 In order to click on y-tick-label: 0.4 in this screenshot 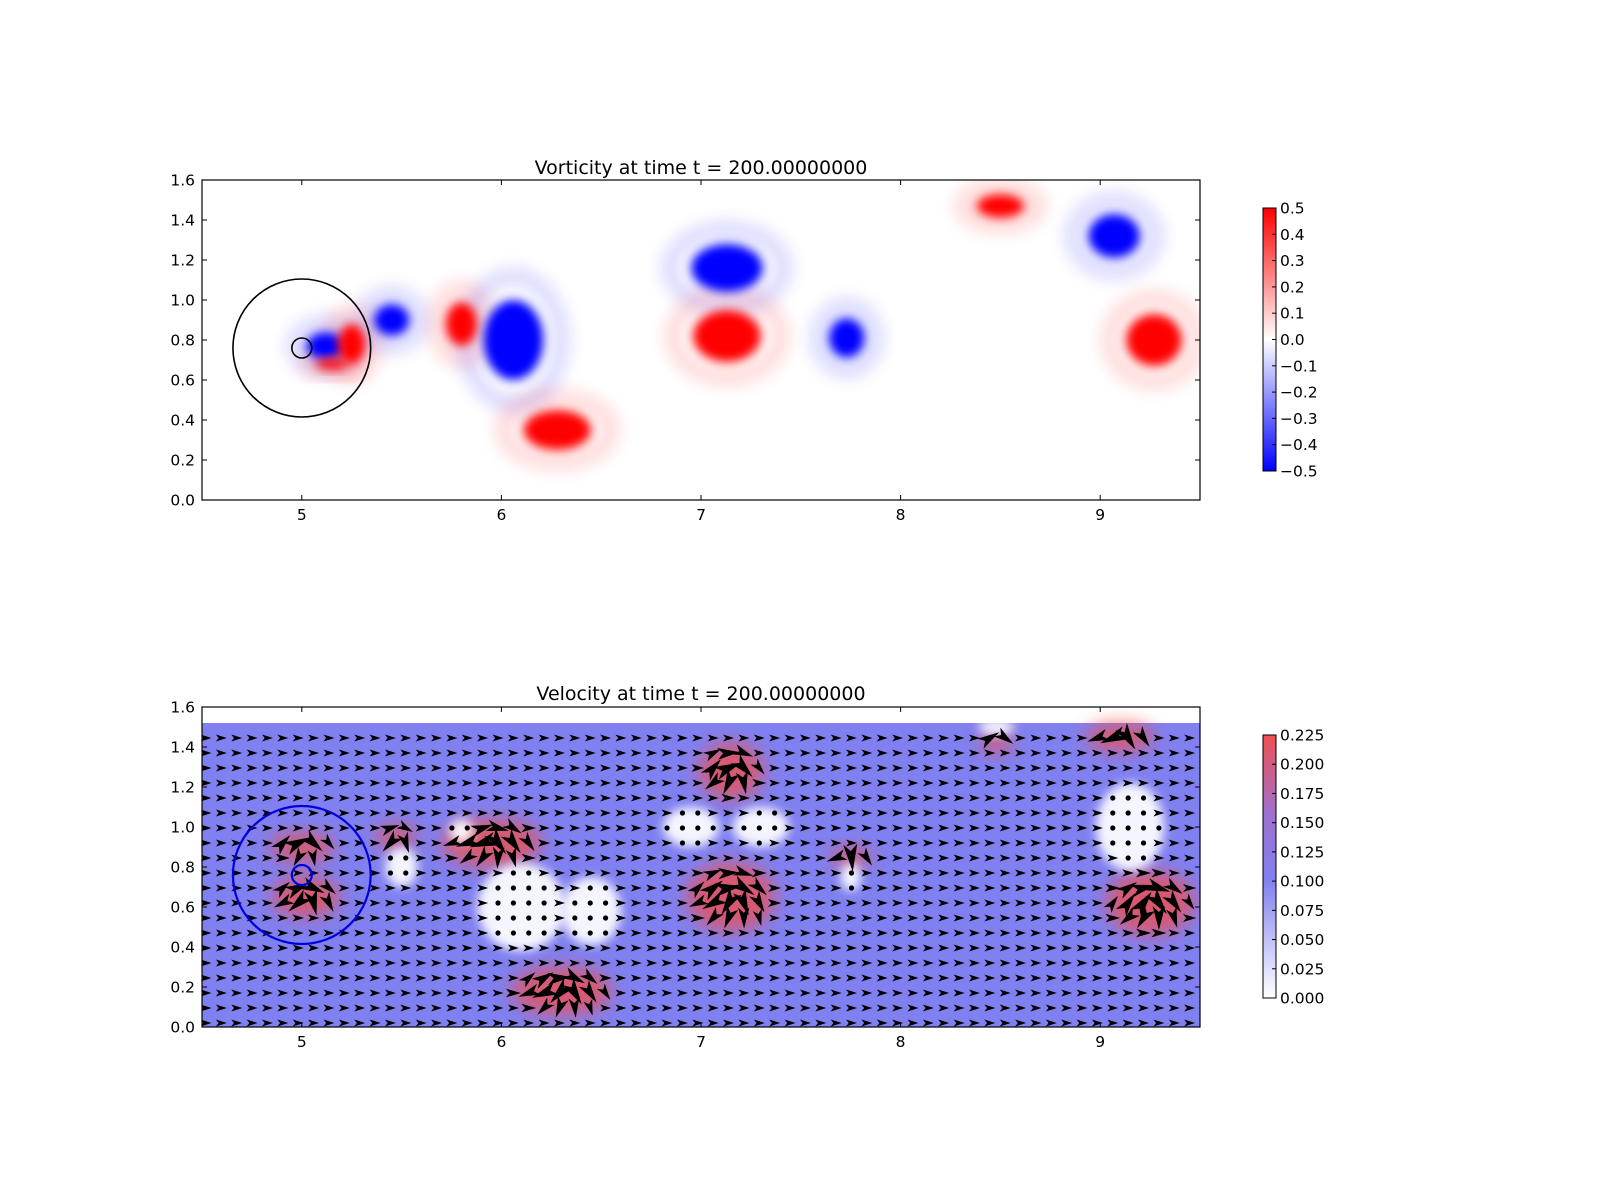, I will do `click(182, 948)`.